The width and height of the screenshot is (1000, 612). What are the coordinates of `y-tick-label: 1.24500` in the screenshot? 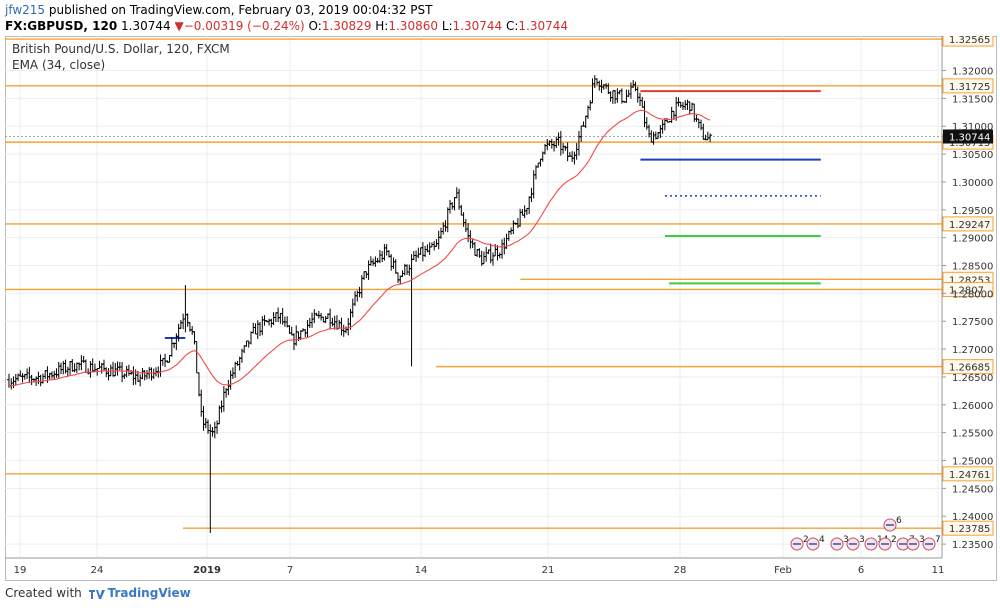 It's located at (972, 489).